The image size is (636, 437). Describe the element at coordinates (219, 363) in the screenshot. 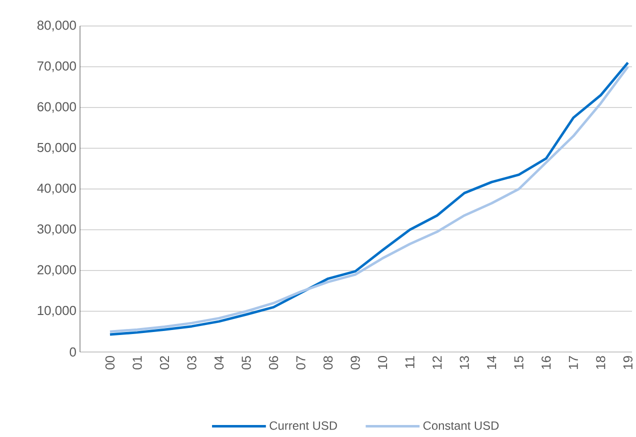

I see `x-tick-label: 04` at that location.